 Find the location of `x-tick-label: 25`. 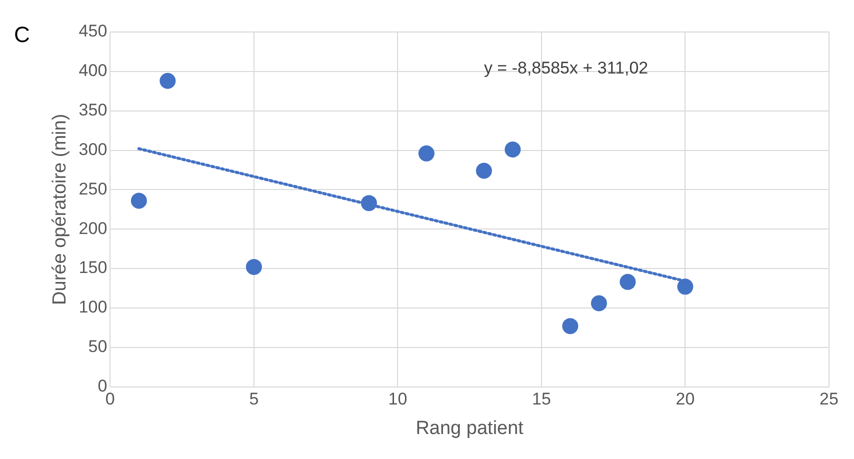

x-tick-label: 25 is located at coordinates (829, 399).